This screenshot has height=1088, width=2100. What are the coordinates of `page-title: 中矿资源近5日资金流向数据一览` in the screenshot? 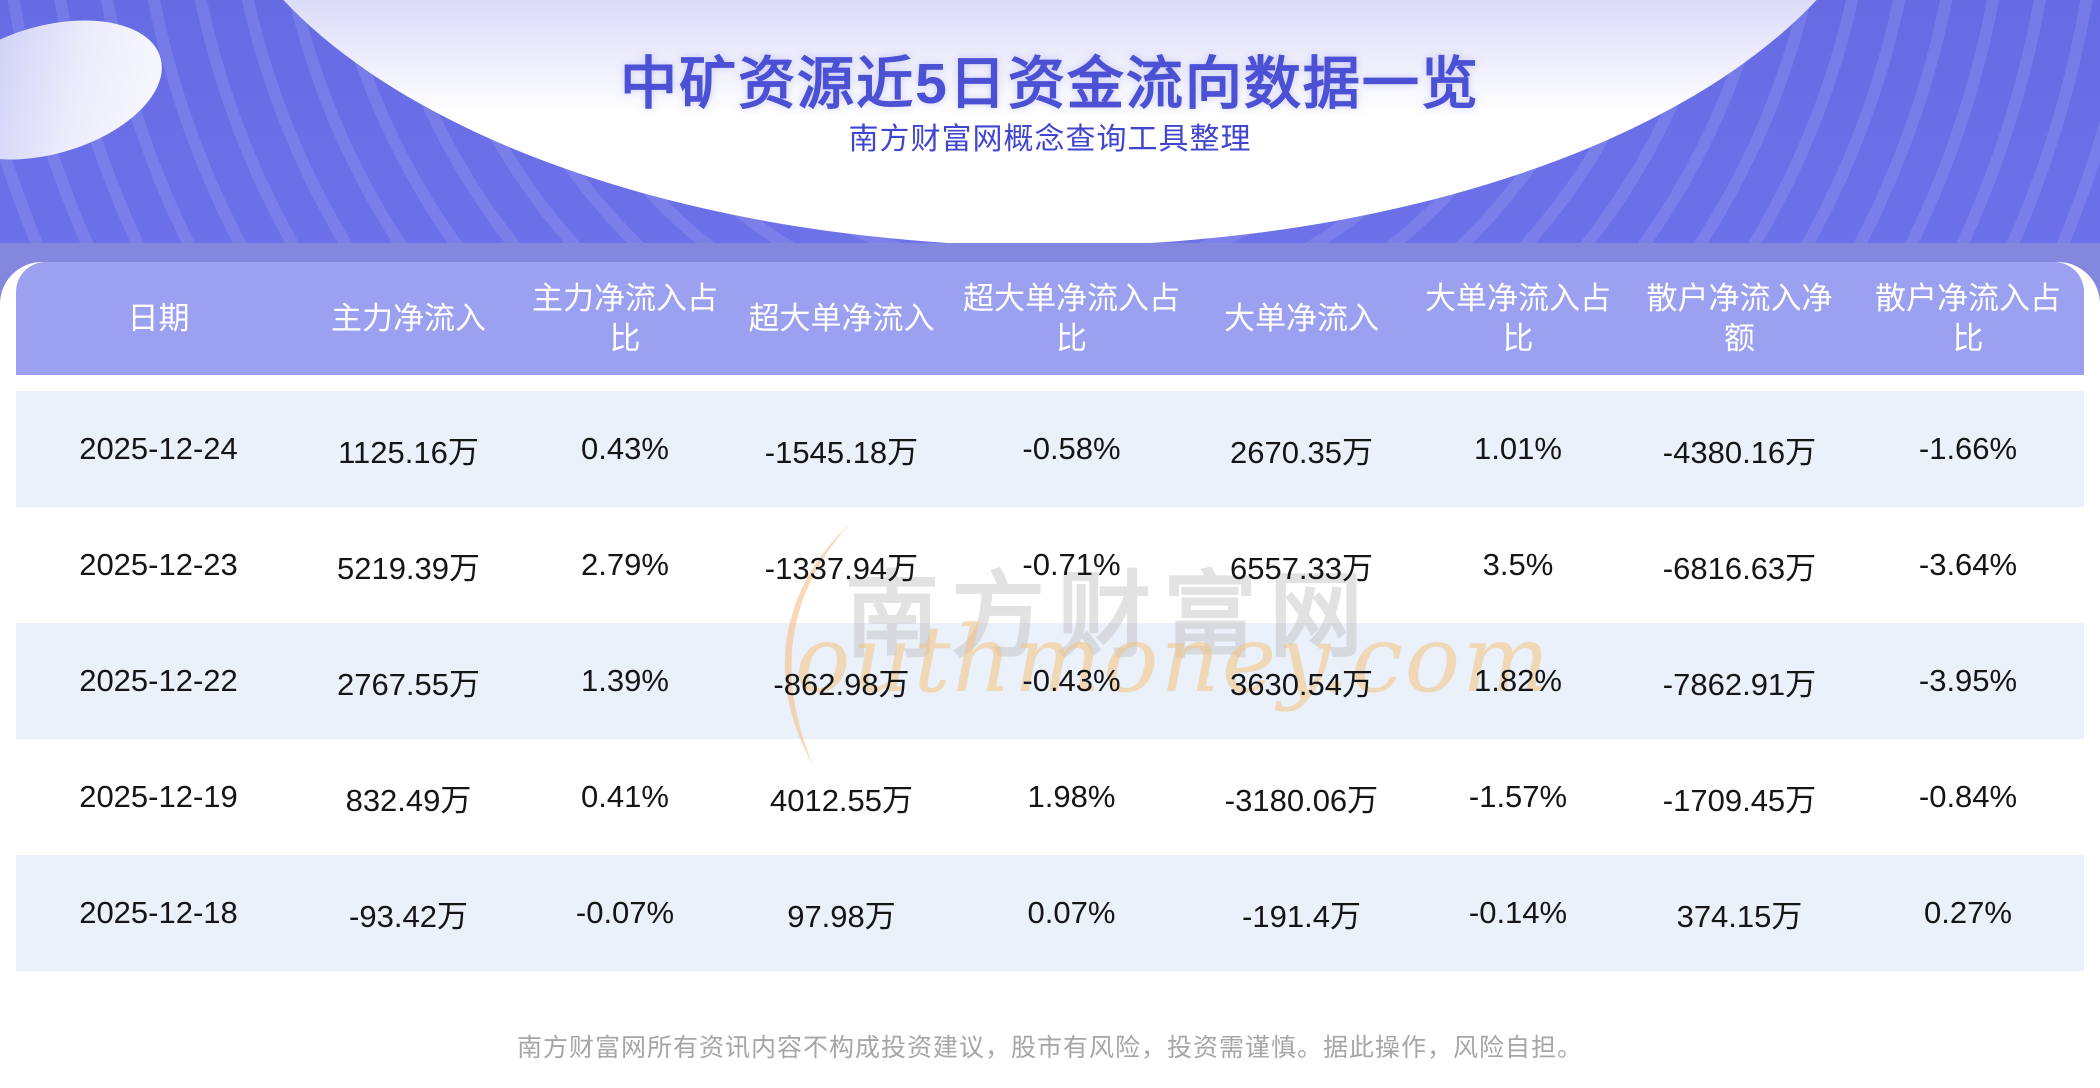 It's located at (1050, 84).